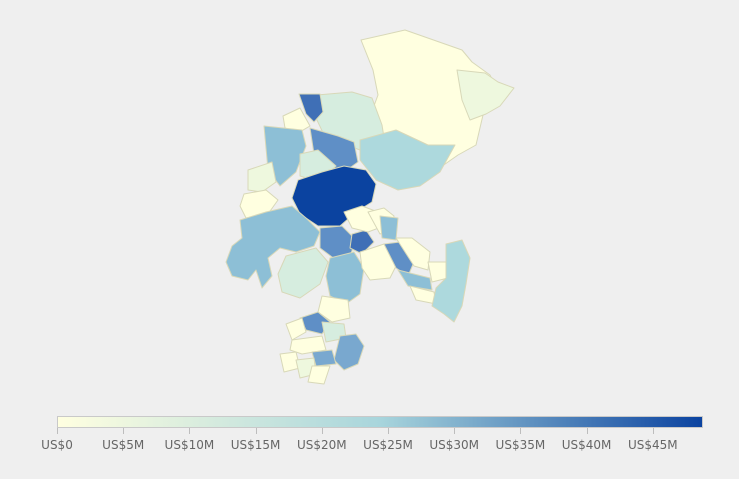 This screenshot has height=479, width=739. What do you see at coordinates (189, 445) in the screenshot?
I see `legend-tick-label: US$10M` at bounding box center [189, 445].